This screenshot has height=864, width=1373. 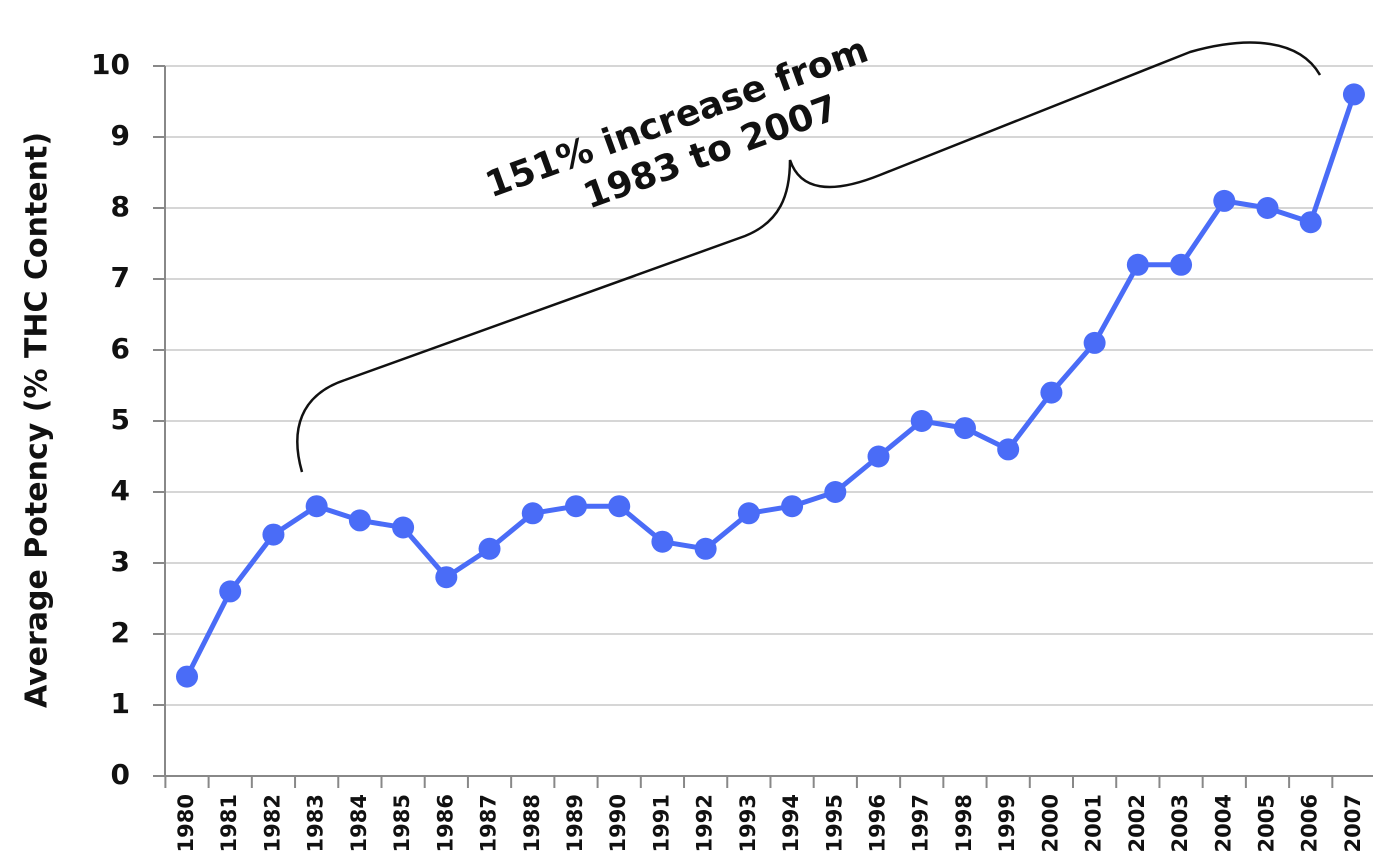 What do you see at coordinates (1310, 823) in the screenshot?
I see `x-tick-label: 2006` at bounding box center [1310, 823].